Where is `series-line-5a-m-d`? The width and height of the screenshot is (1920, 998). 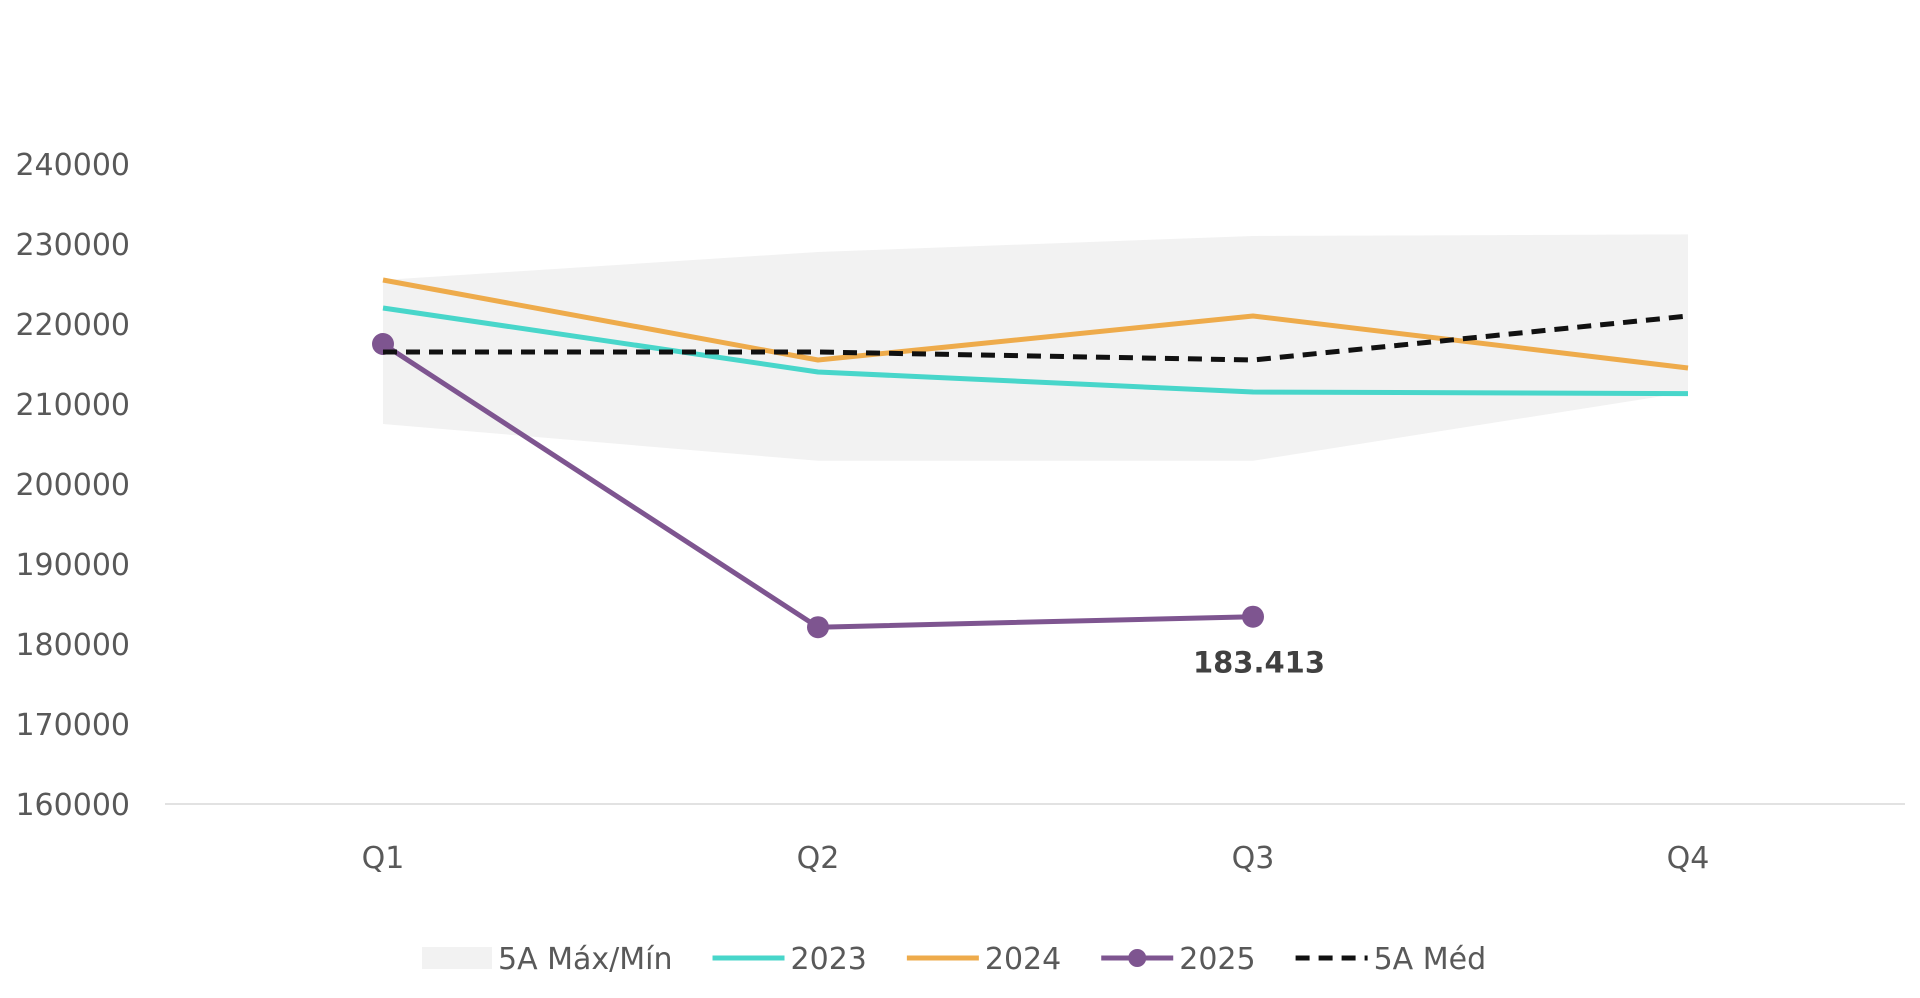 series-line-5a-m-d is located at coordinates (1036, 338).